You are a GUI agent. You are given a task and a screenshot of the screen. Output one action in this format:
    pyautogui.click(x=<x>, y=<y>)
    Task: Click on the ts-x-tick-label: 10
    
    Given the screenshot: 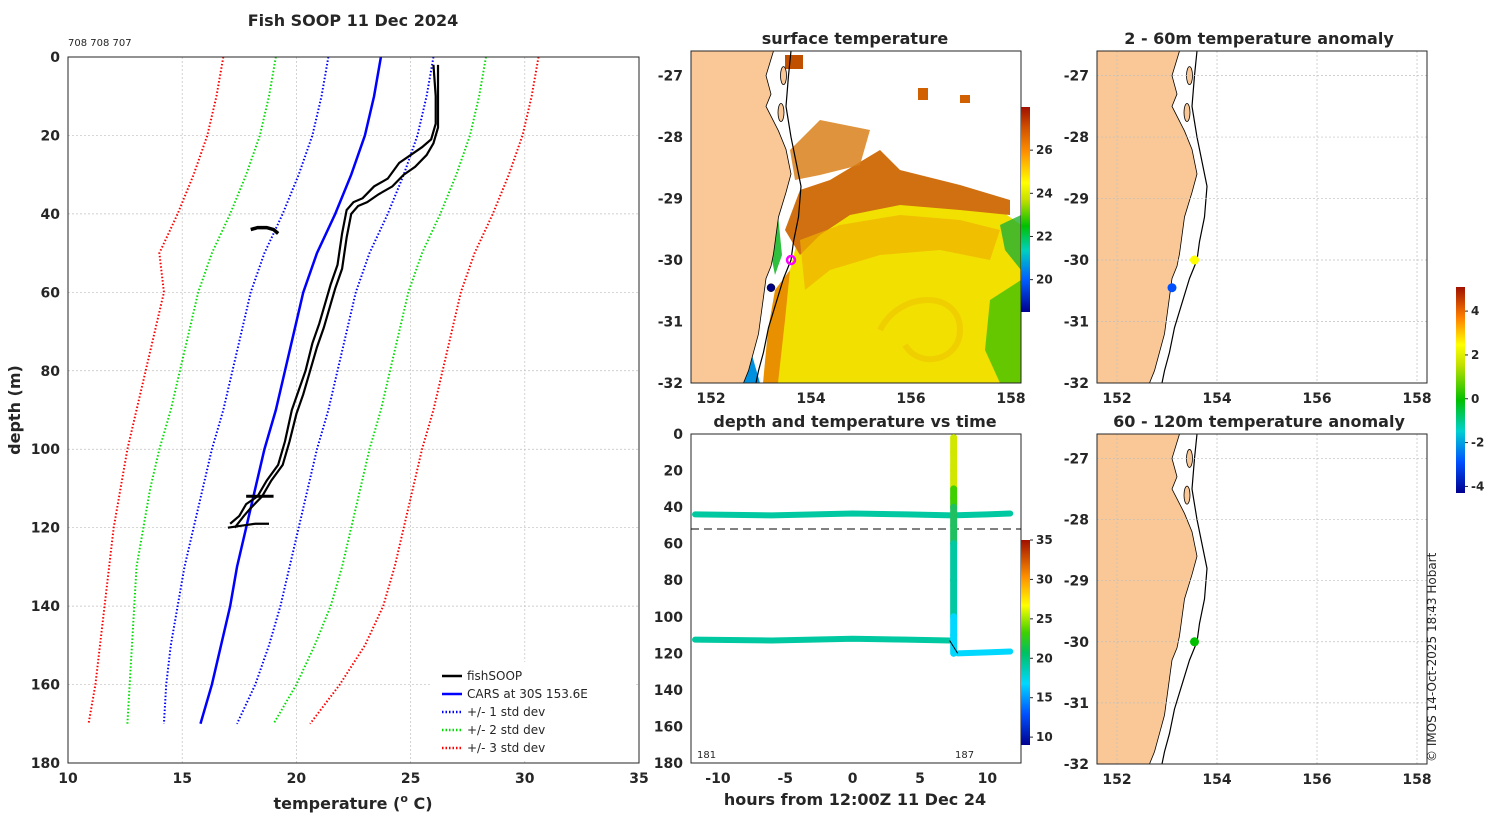 What is the action you would take?
    pyautogui.click(x=988, y=779)
    